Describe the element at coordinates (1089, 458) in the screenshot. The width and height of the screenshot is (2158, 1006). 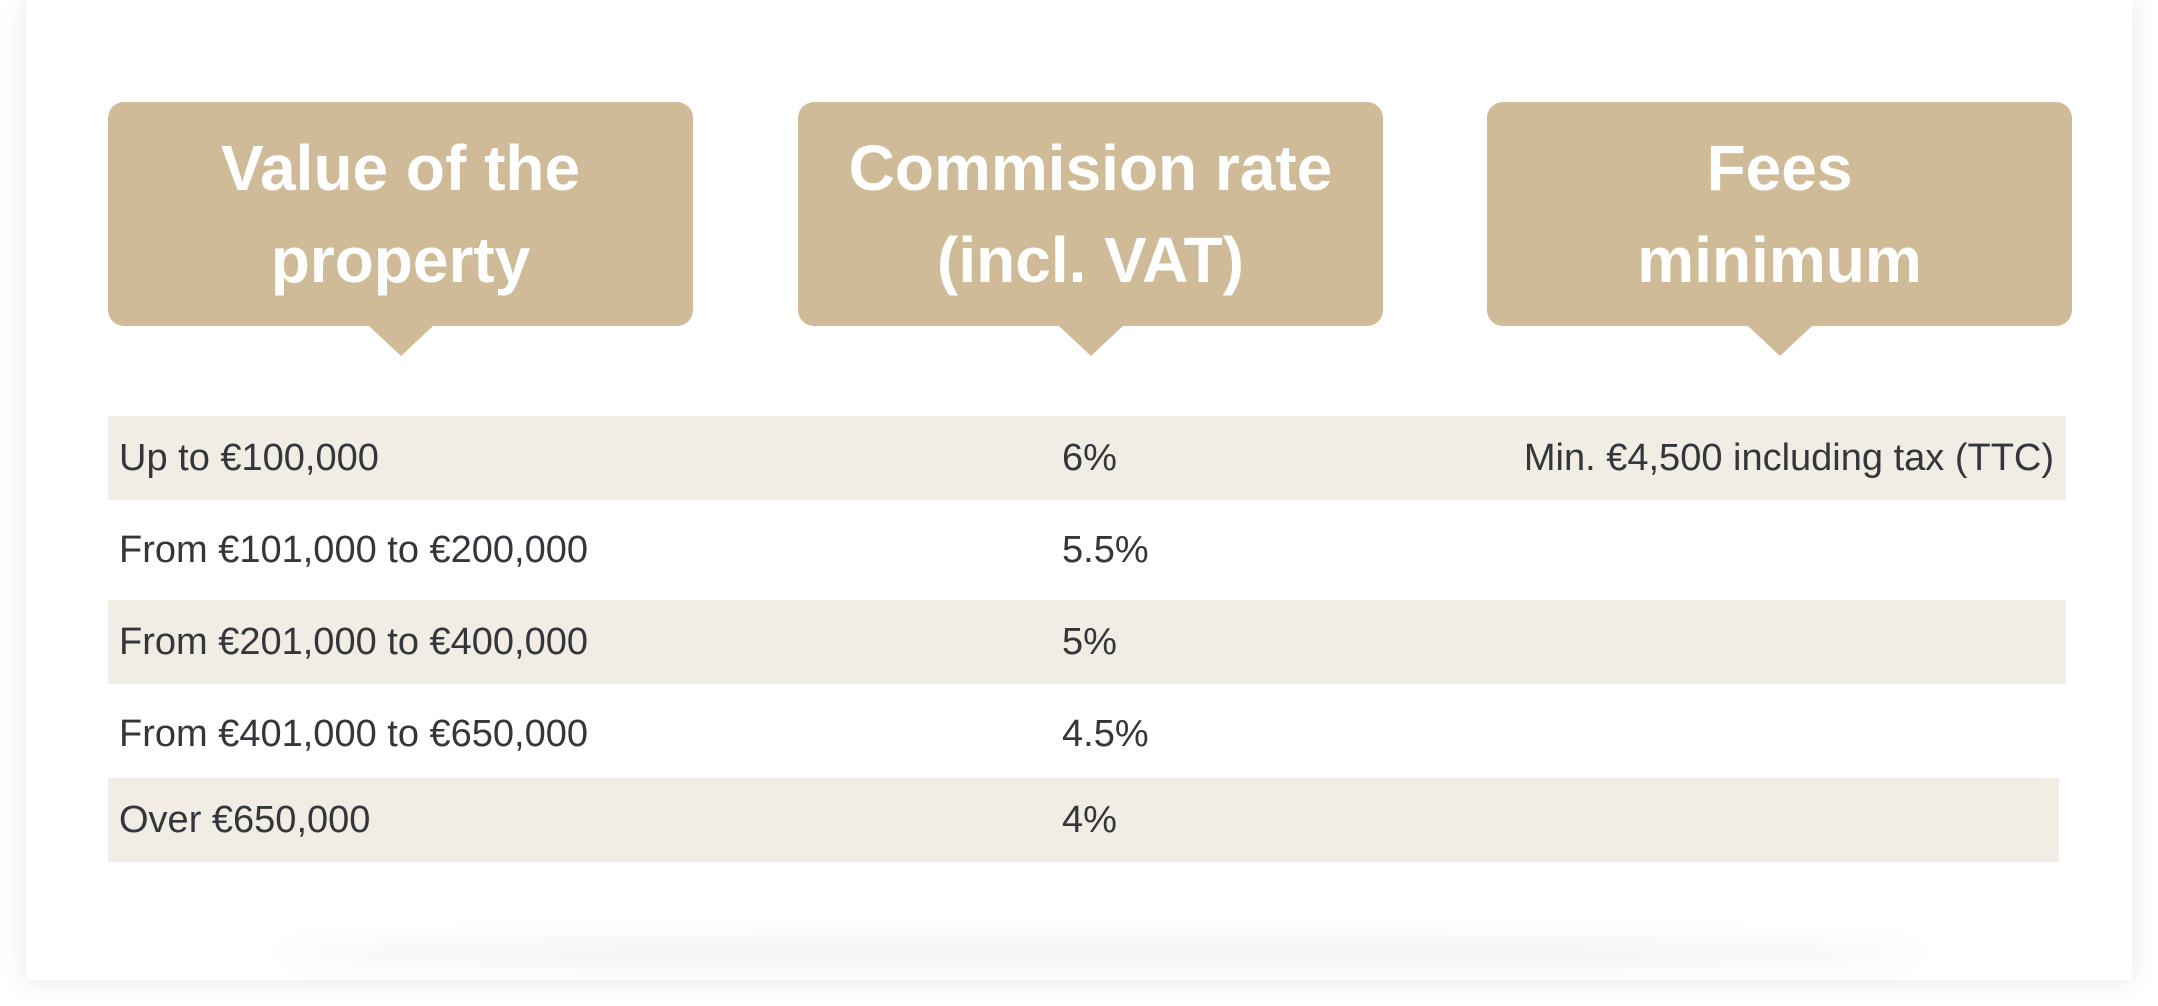
I see `row-rate: 6%` at that location.